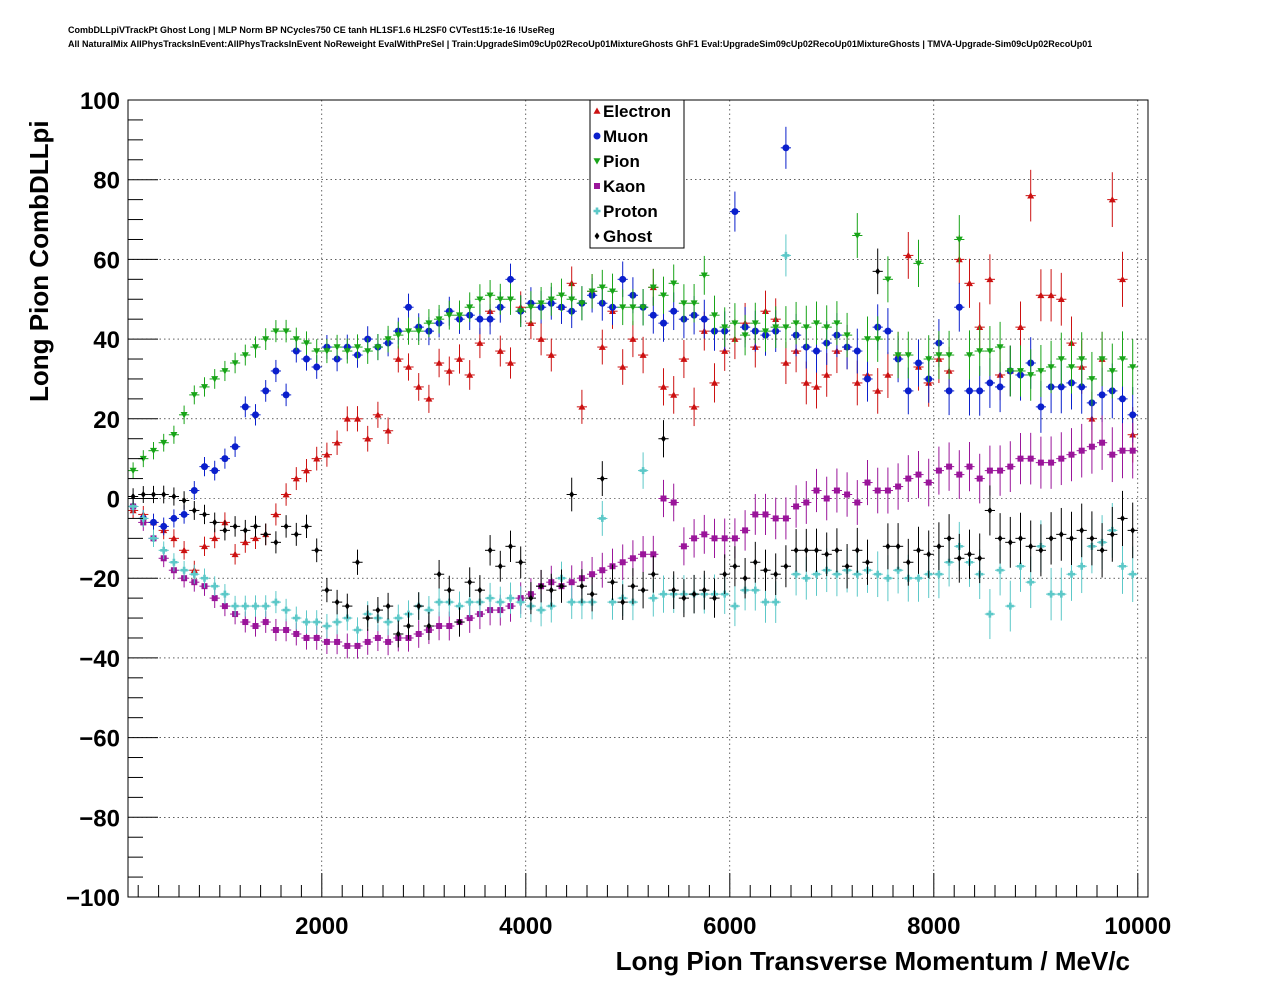 The height and width of the screenshot is (996, 1276). I want to click on legend-label-ghost: Ghost, so click(627, 236).